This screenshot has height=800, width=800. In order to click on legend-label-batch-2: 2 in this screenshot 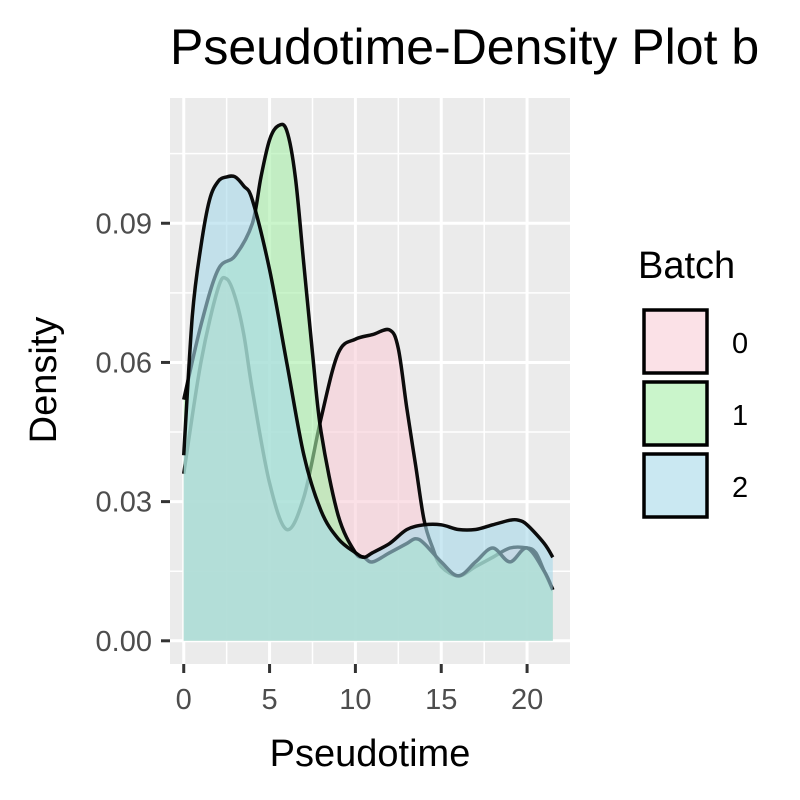, I will do `click(740, 488)`.